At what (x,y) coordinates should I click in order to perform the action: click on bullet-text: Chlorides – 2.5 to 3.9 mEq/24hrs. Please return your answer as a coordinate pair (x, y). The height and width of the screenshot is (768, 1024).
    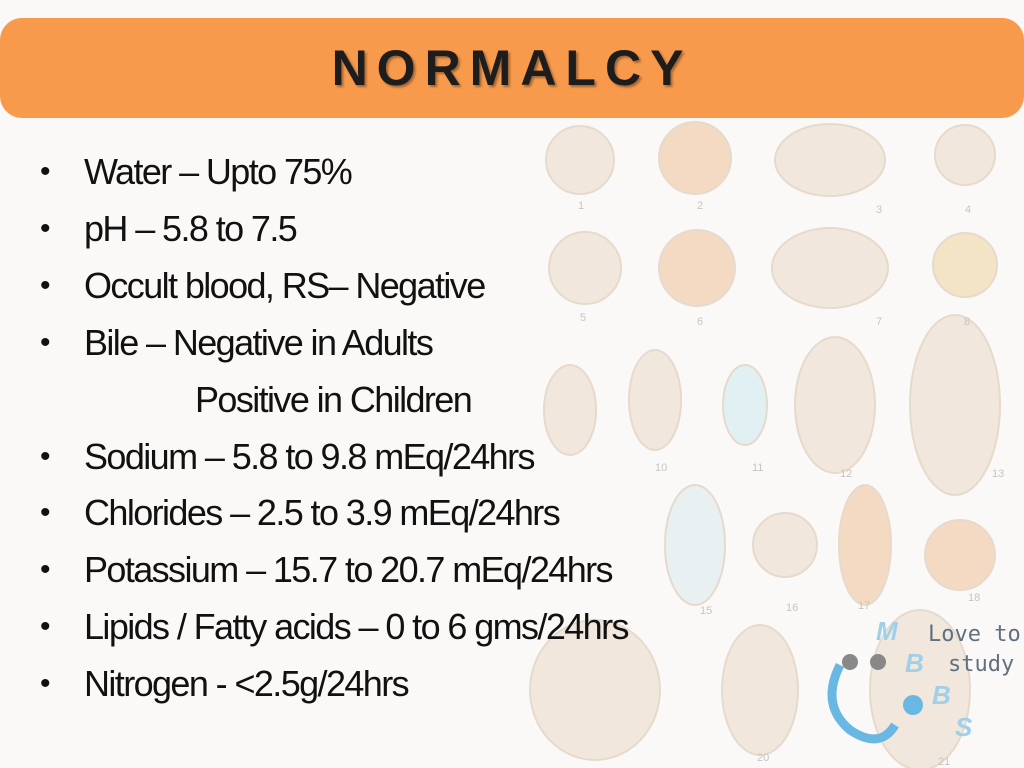
    Looking at the image, I should click on (322, 513).